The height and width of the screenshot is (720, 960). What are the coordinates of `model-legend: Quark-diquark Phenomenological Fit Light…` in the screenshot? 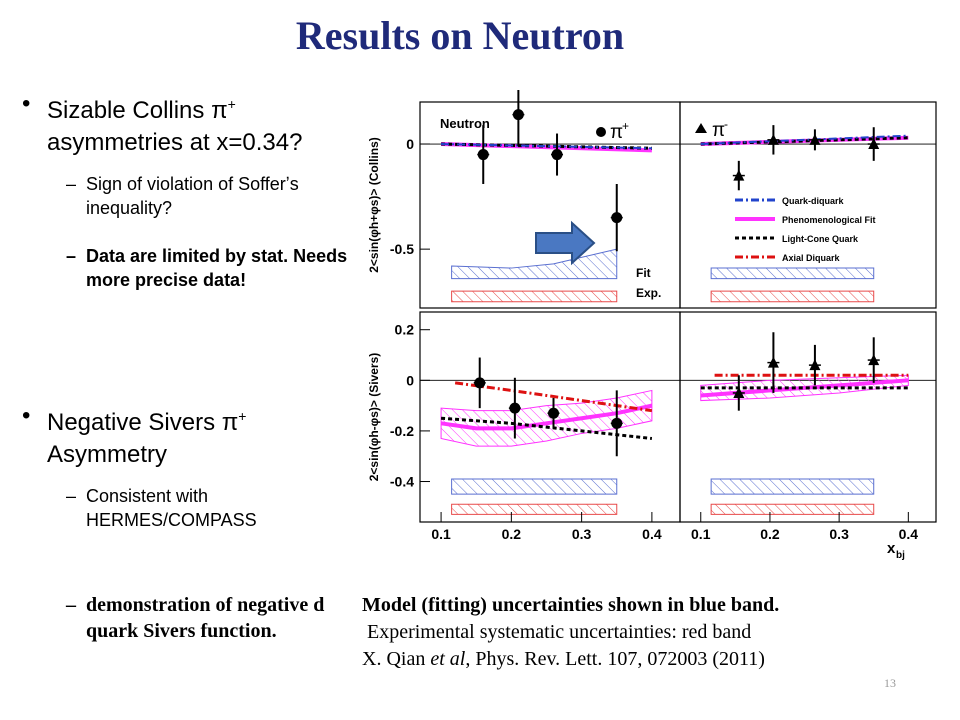 It's located at (805, 229).